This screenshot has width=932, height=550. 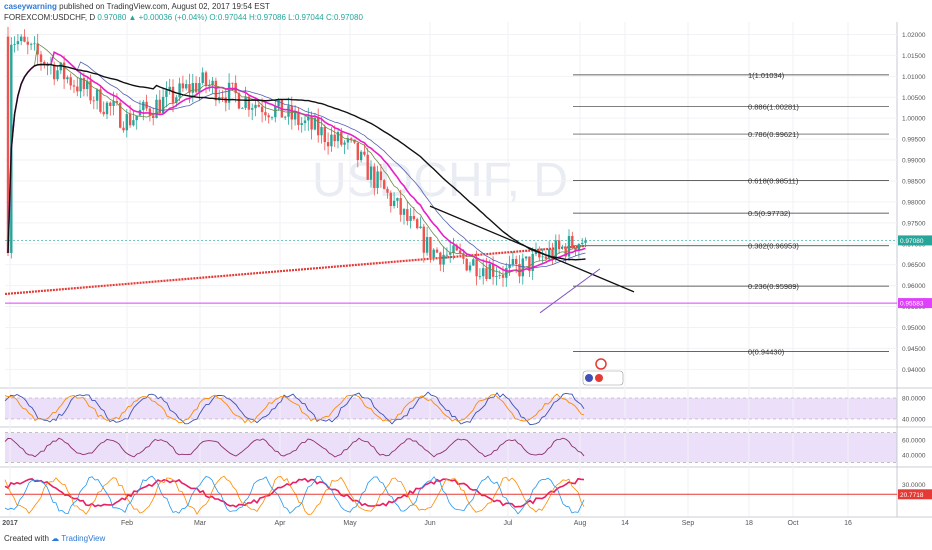 I want to click on long-sma-line, so click(x=295, y=270).